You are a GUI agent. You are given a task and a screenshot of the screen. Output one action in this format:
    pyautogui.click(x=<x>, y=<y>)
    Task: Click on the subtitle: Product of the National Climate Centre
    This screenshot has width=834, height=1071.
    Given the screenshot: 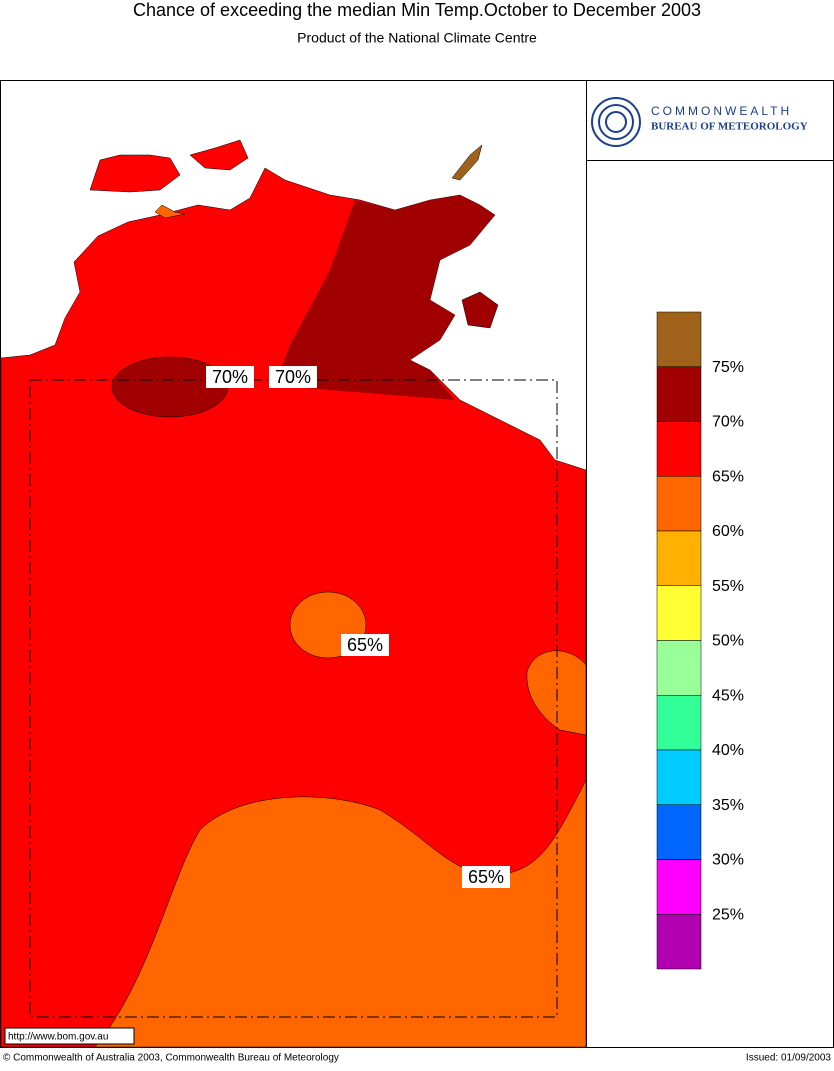 What is the action you would take?
    pyautogui.click(x=417, y=38)
    